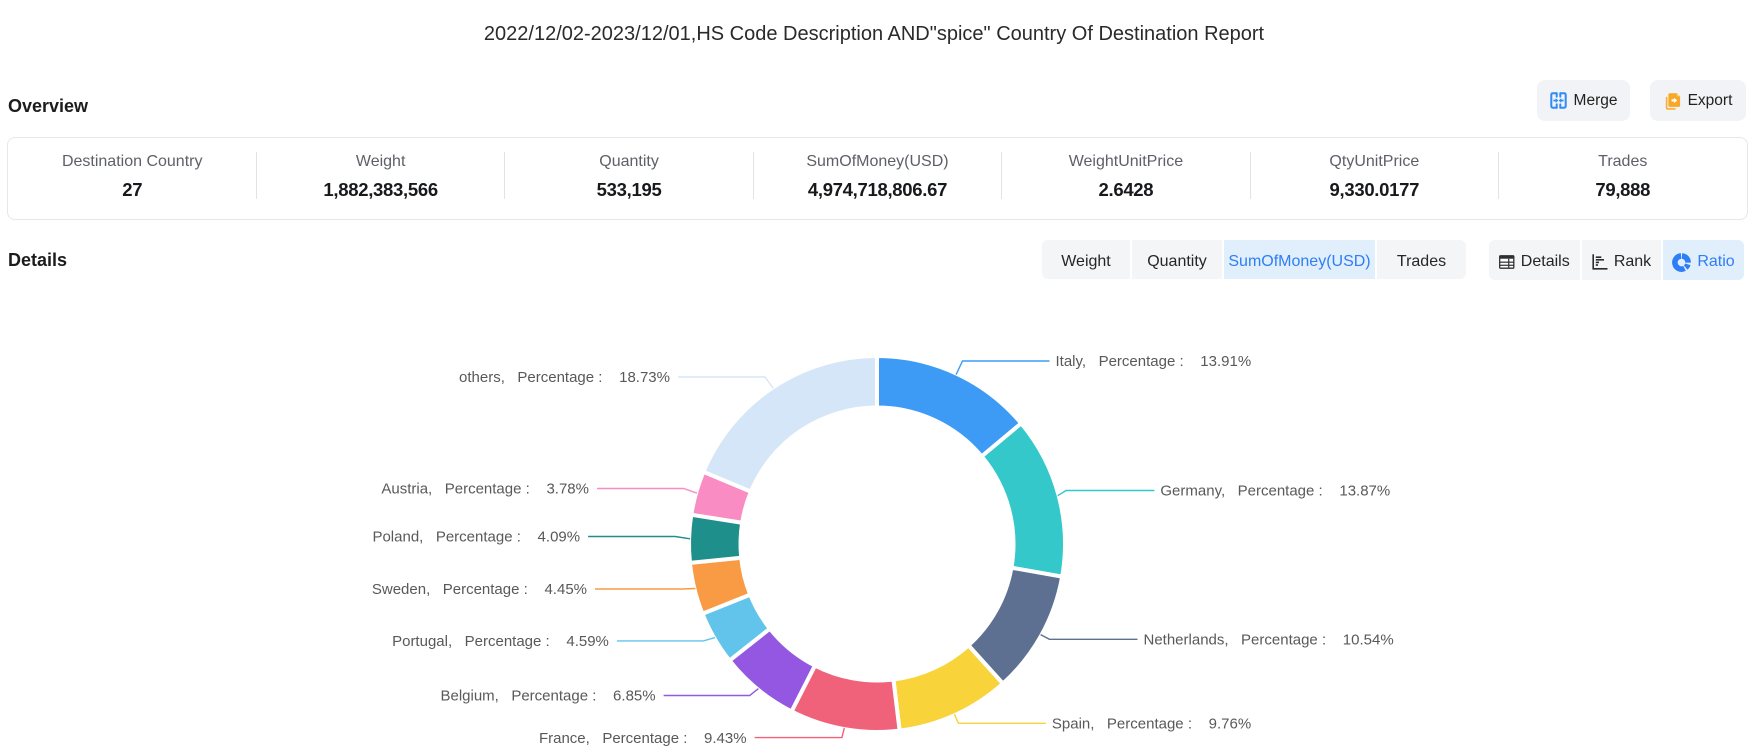  I want to click on svg-text:Germany, Percentage : 13.: Germany, Percentage : 13.87%, so click(1275, 491).